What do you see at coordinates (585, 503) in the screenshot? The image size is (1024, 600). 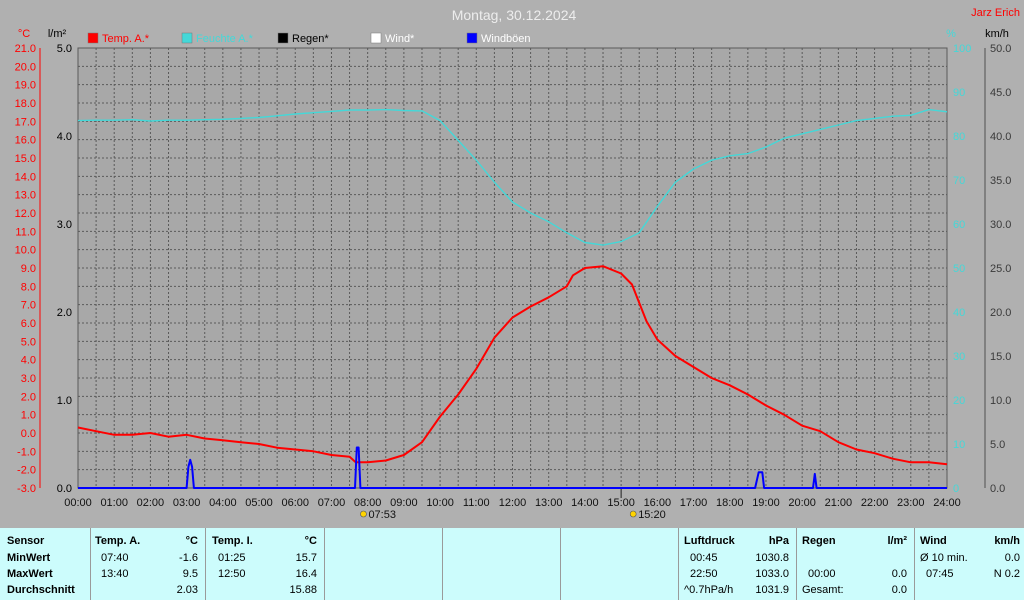 I see `x-tick-label: 14:00` at bounding box center [585, 503].